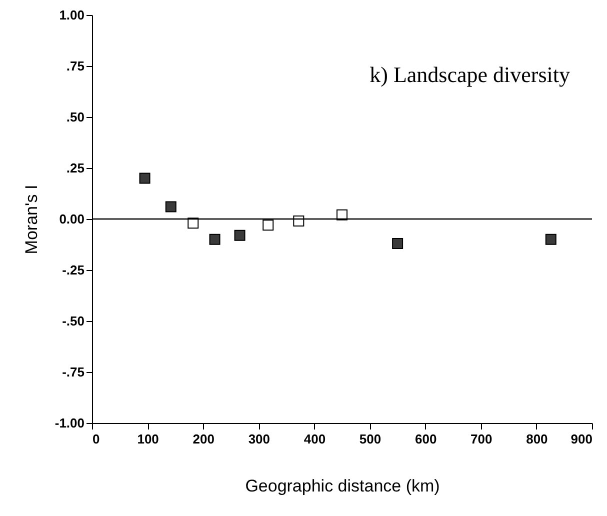 The image size is (607, 516). What do you see at coordinates (75, 117) in the screenshot?
I see `y-tick-label: .50` at bounding box center [75, 117].